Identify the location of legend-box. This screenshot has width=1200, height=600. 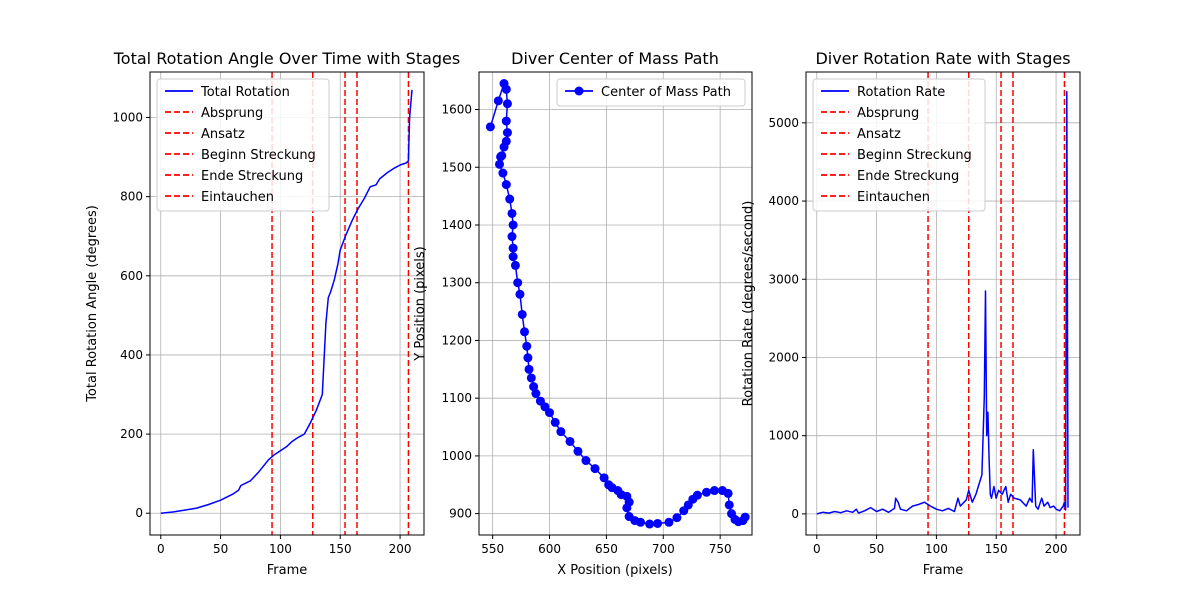
(243, 145).